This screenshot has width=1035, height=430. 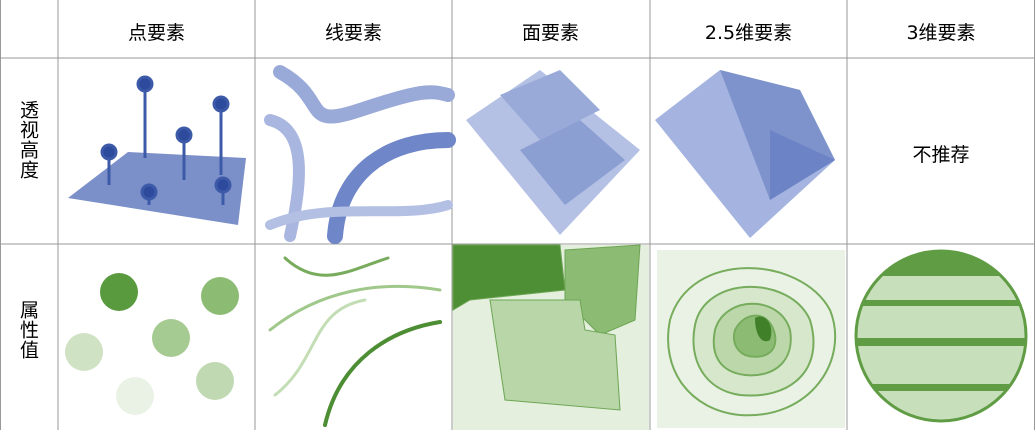 I want to click on row-label: 透视高度, so click(x=28, y=140).